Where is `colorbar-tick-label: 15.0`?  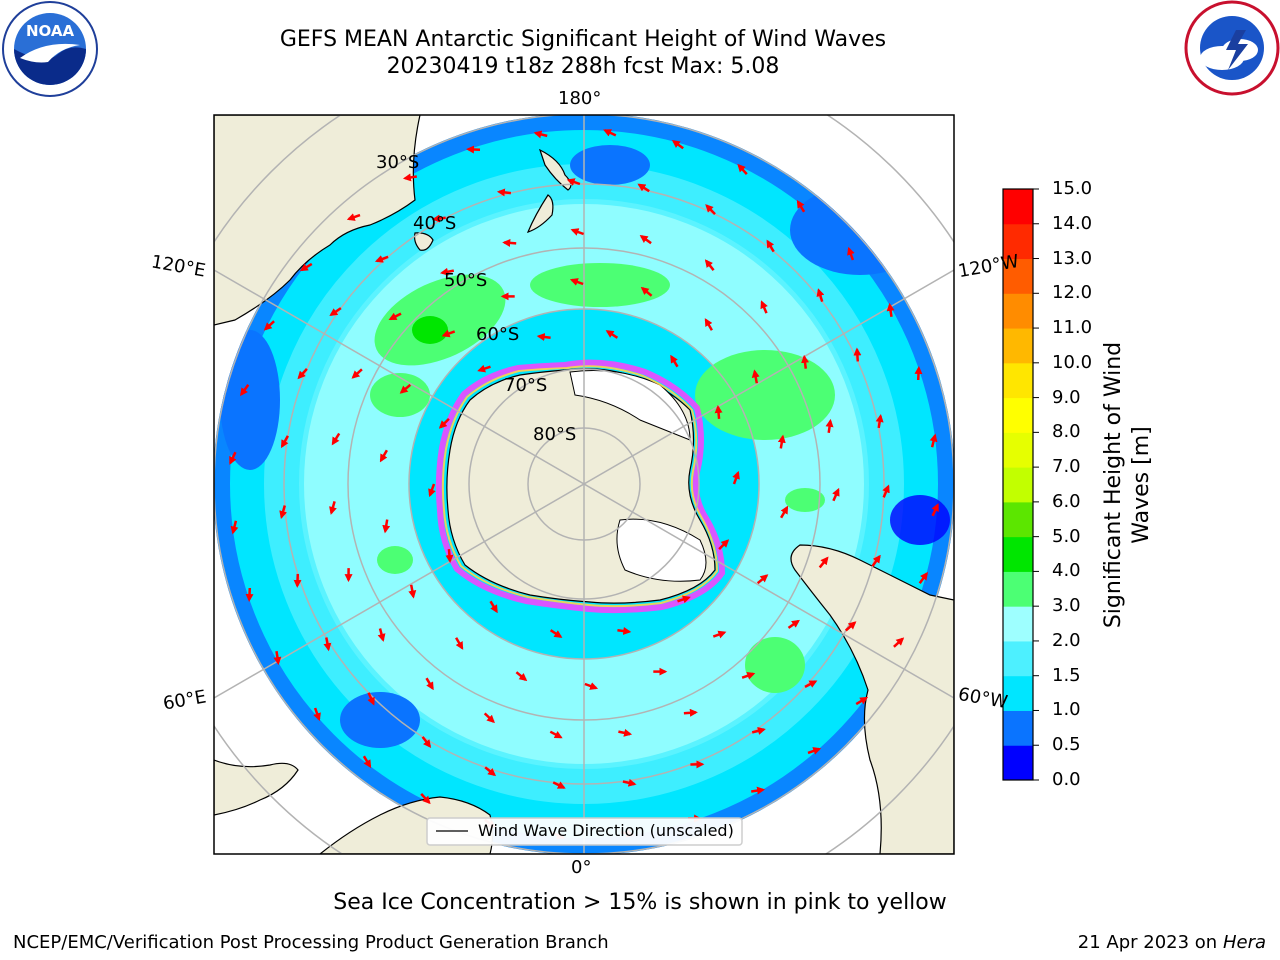
colorbar-tick-label: 15.0 is located at coordinates (1072, 188).